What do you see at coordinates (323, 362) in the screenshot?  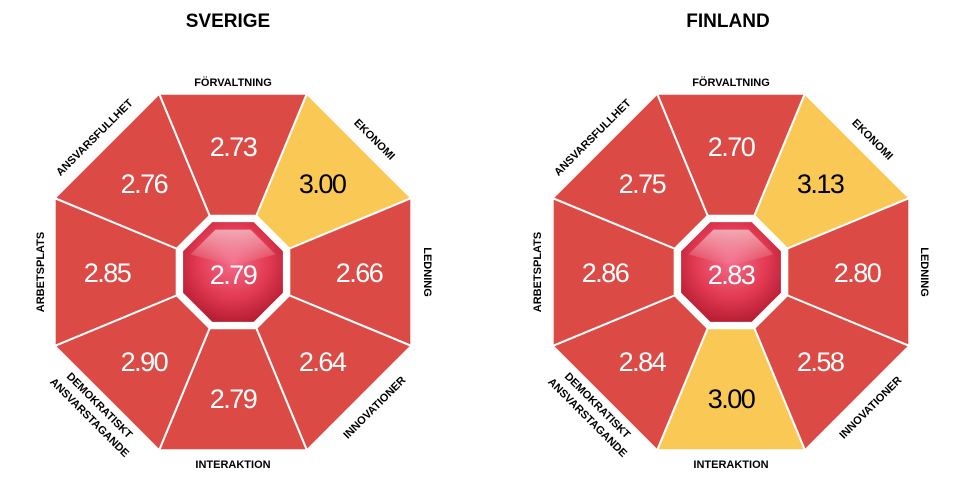 I see `value-innovationer: 2.64` at bounding box center [323, 362].